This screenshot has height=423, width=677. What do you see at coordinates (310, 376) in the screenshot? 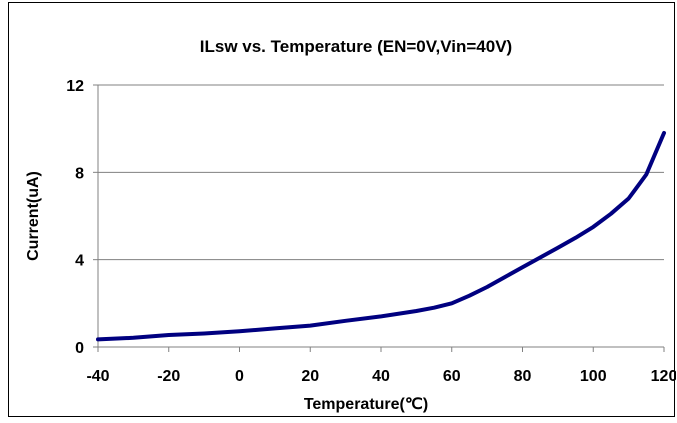
I see `x-tick-label: 20` at bounding box center [310, 376].